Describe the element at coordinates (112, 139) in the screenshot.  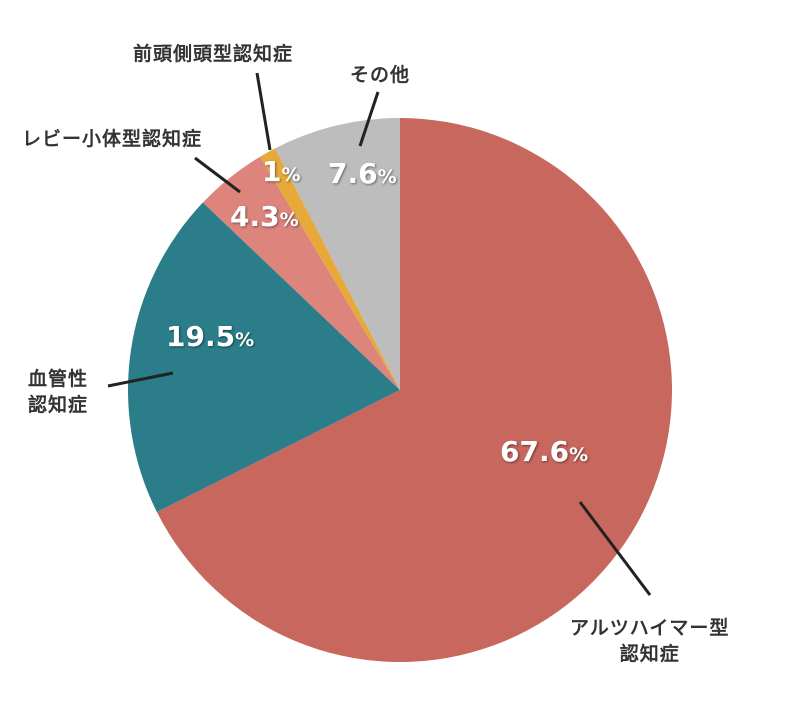
I see `label-lewy: レビー小体型認知症` at that location.